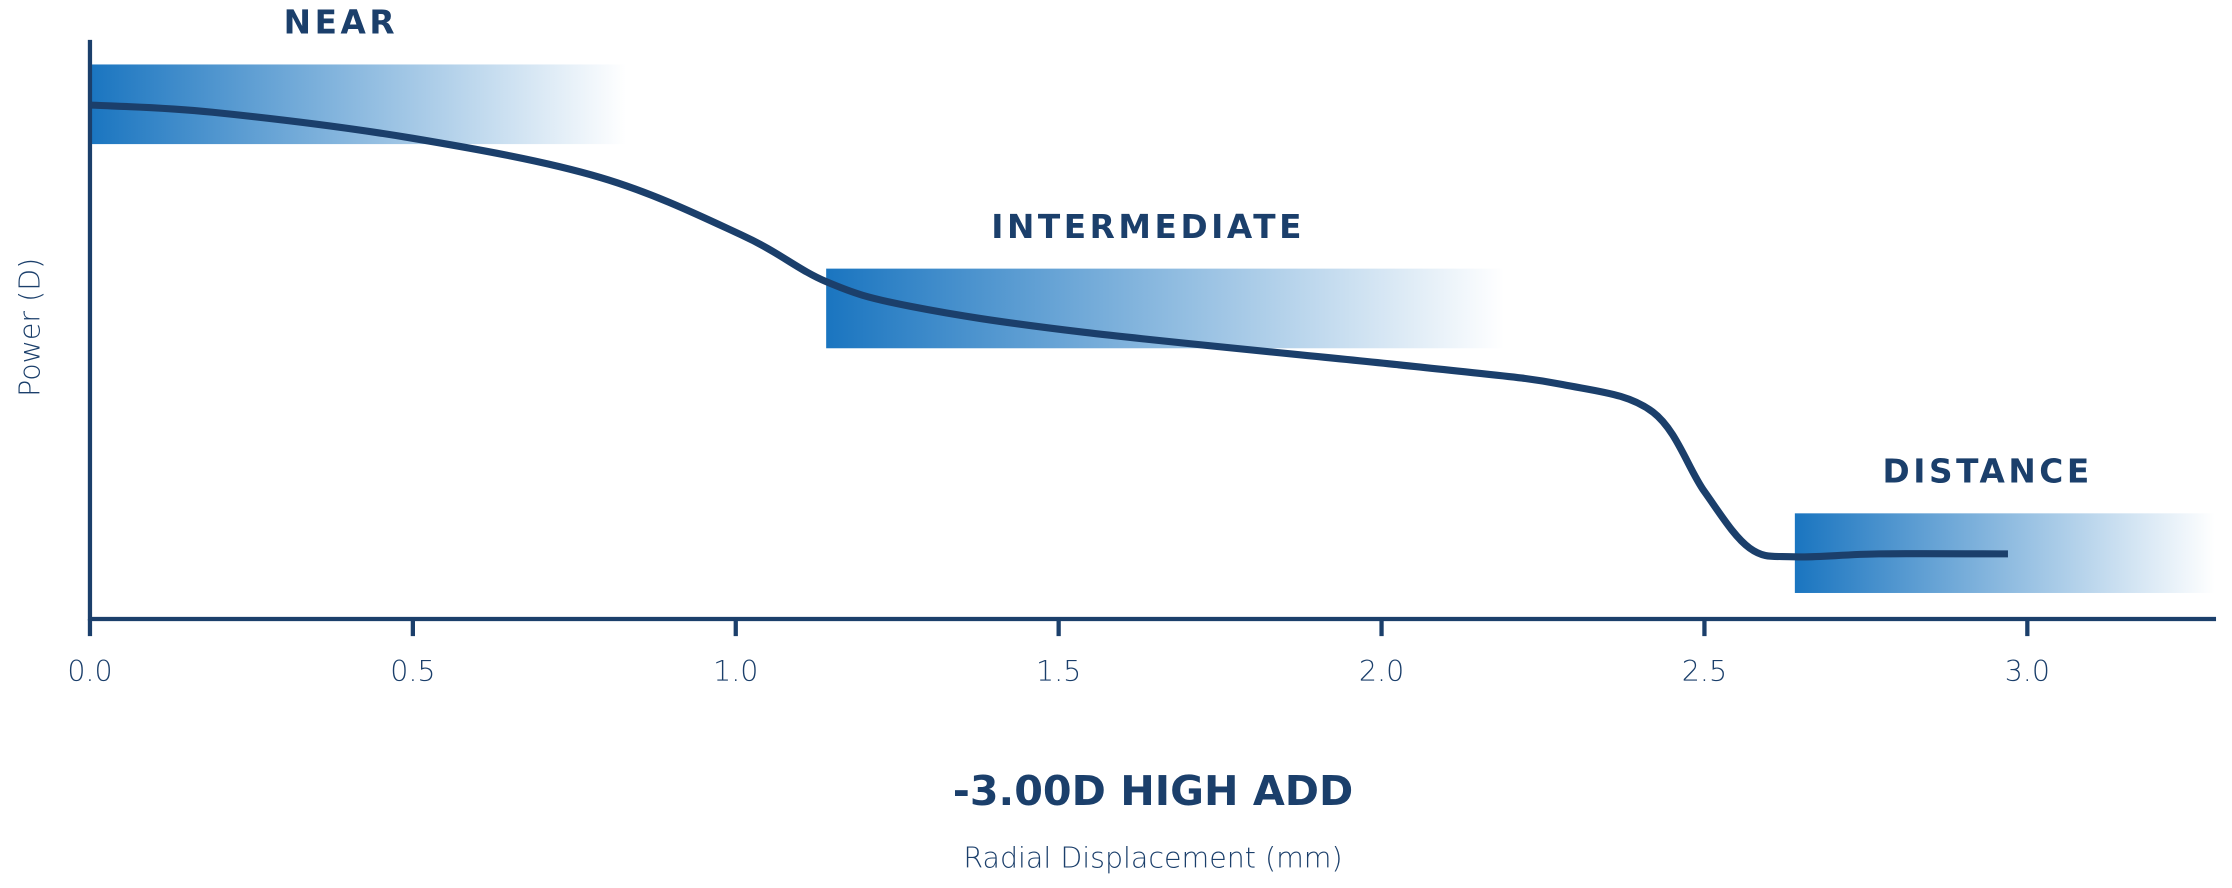  Describe the element at coordinates (89, 671) in the screenshot. I see `x-tick-label: 0.0` at that location.